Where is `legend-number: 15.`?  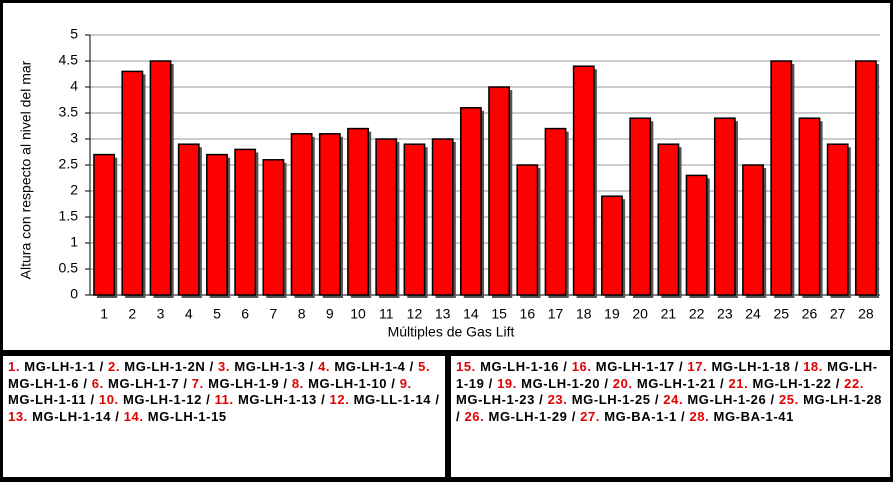
legend-number: 15. is located at coordinates (466, 366).